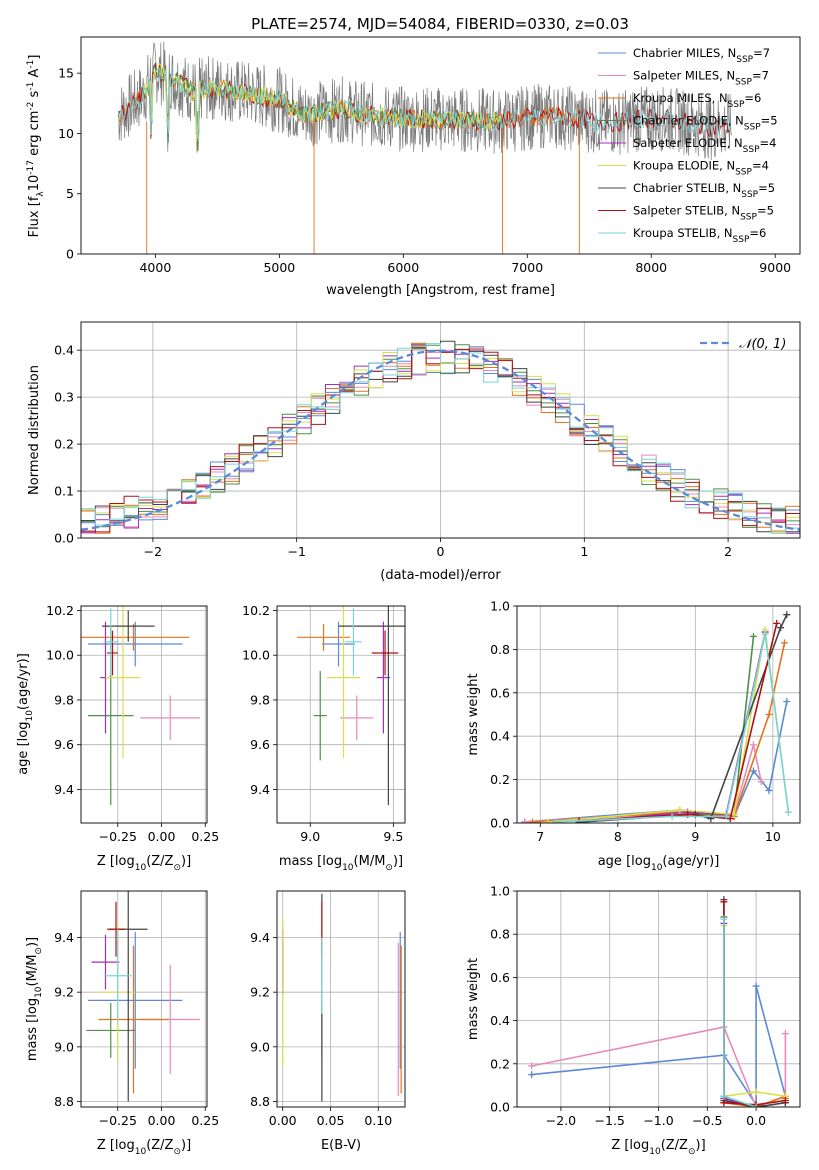 The image size is (819, 1170). What do you see at coordinates (705, 123) in the screenshot?
I see `legend-label: Chabrier ELODIE, NSSP=5` at bounding box center [705, 123].